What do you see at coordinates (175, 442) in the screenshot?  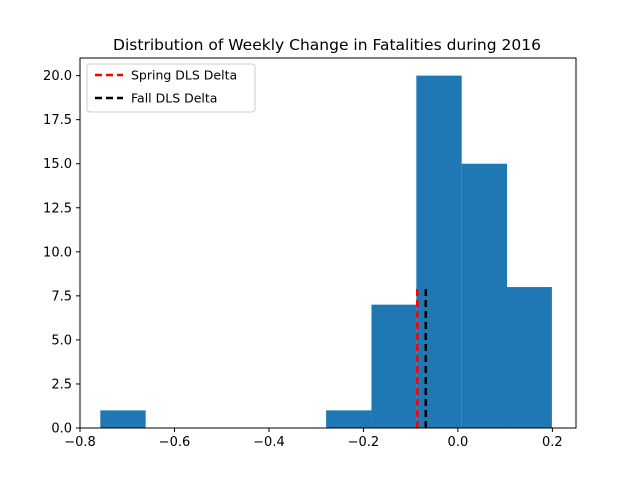 I see `x-tick-label: −0.6` at bounding box center [175, 442].